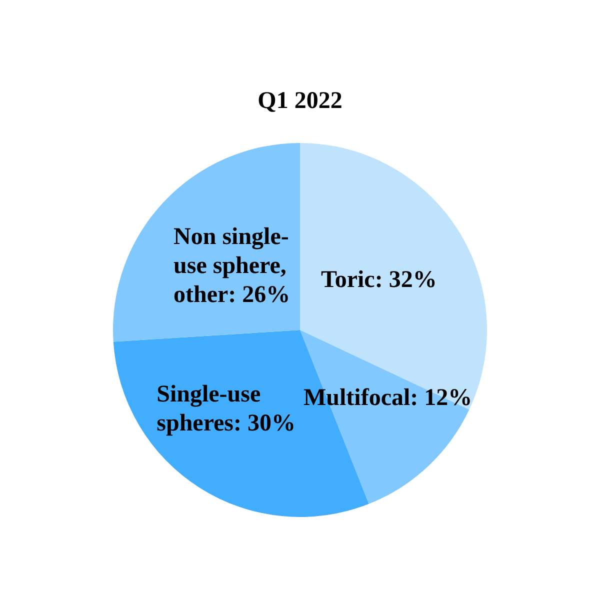 Image resolution: width=600 pixels, height=600 pixels. I want to click on slice-label: Non single-use sphere, other: 26%, so click(232, 266).